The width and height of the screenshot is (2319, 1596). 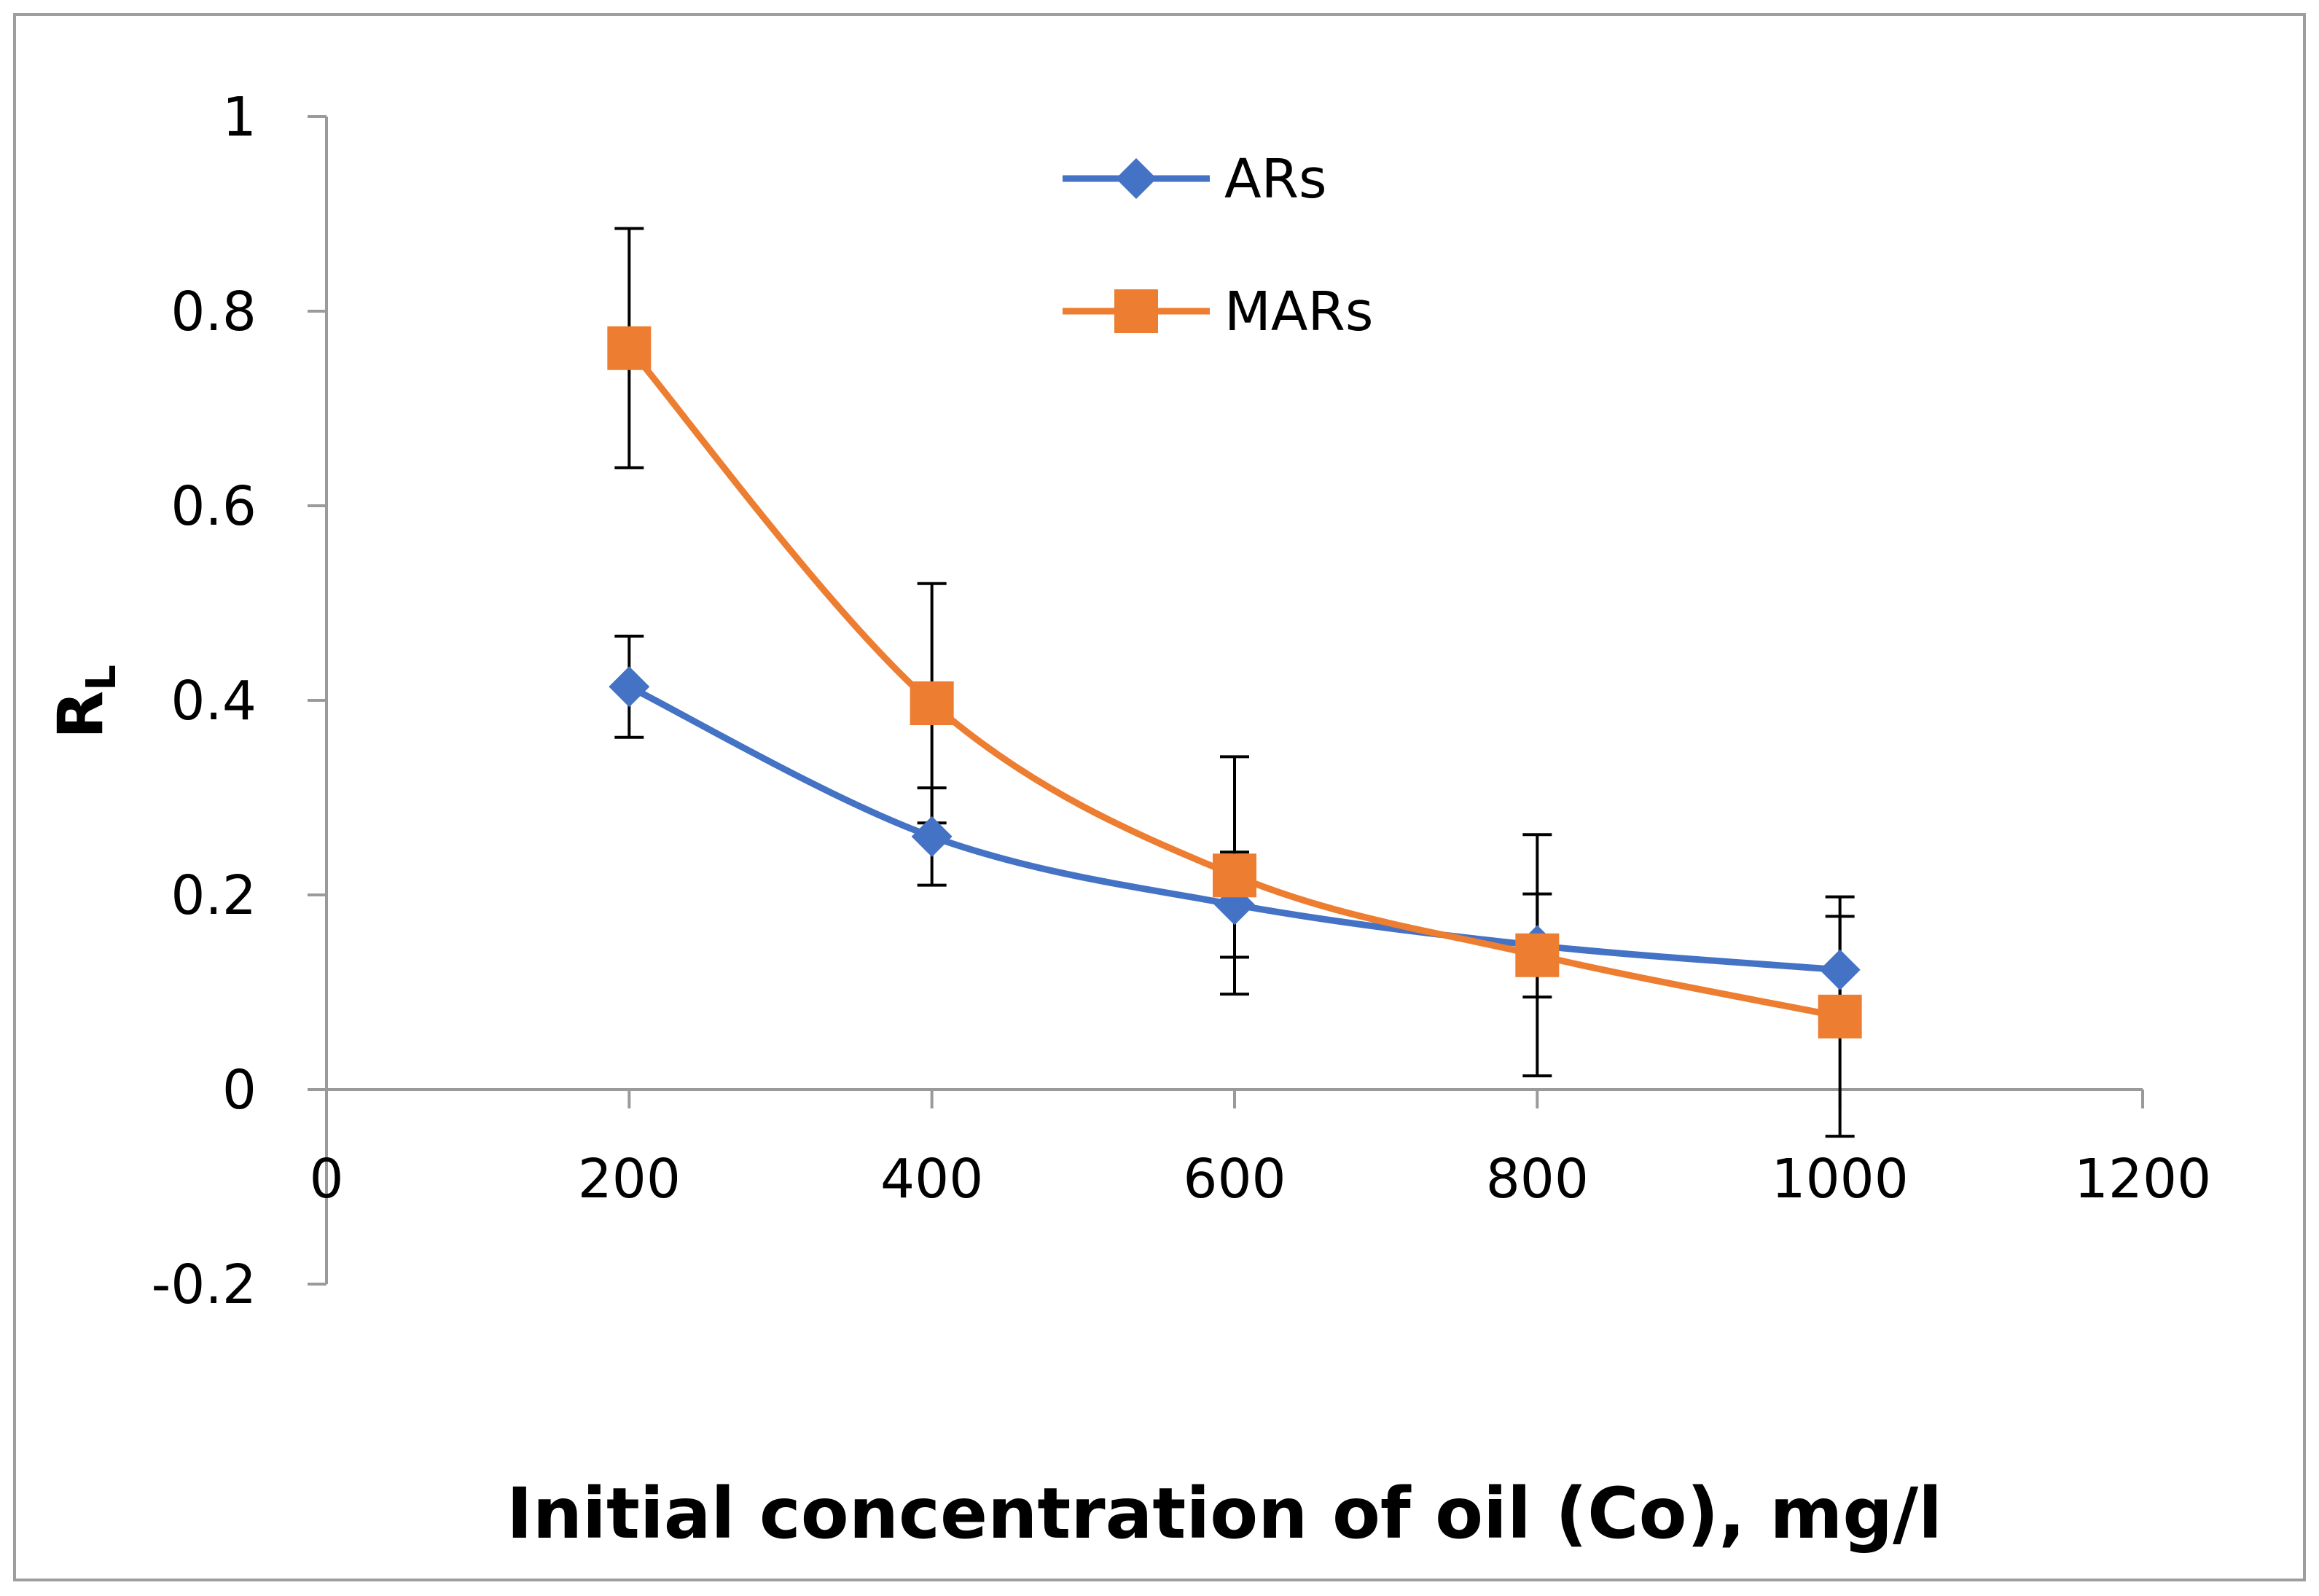 I want to click on y-tick-label: 0.2, so click(x=214, y=895).